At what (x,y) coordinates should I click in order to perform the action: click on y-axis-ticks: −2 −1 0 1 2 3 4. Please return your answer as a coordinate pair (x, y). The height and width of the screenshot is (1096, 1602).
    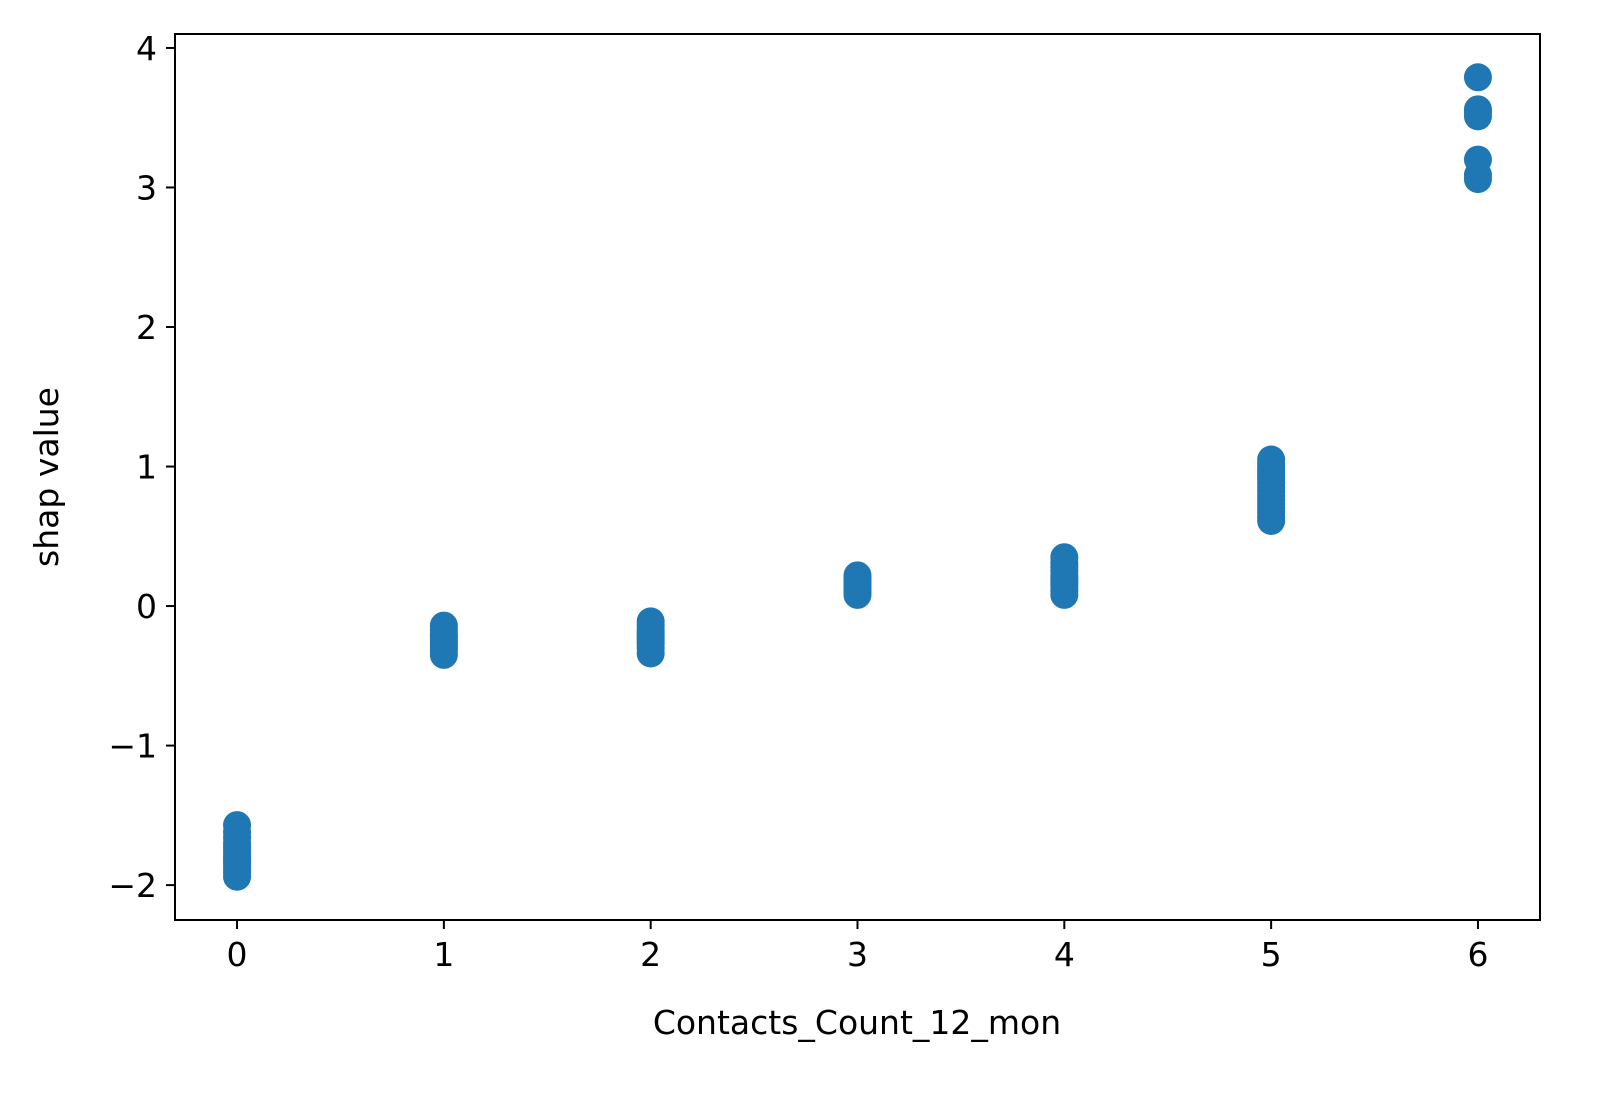
    Looking at the image, I should click on (141, 467).